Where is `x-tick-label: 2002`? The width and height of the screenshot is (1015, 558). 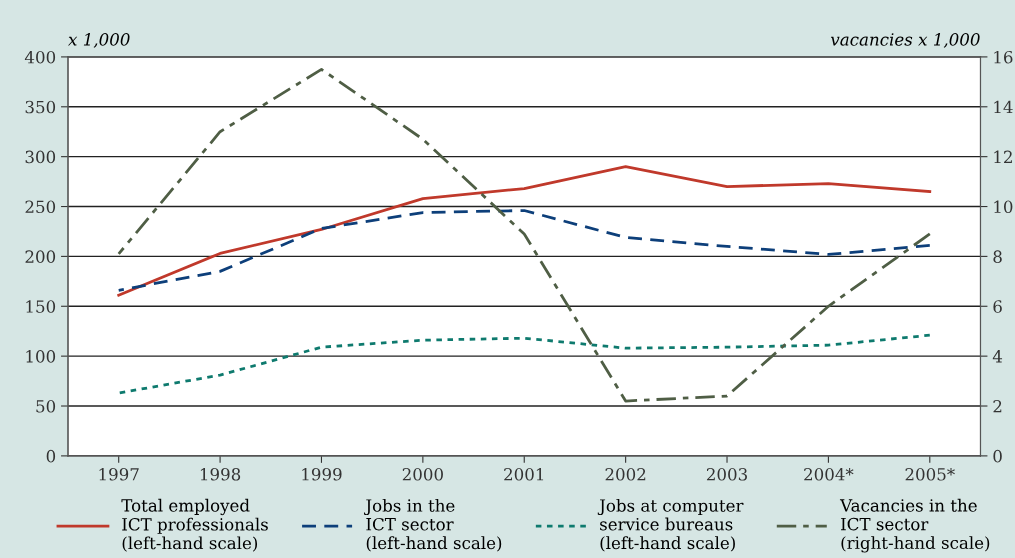 x-tick-label: 2002 is located at coordinates (625, 474).